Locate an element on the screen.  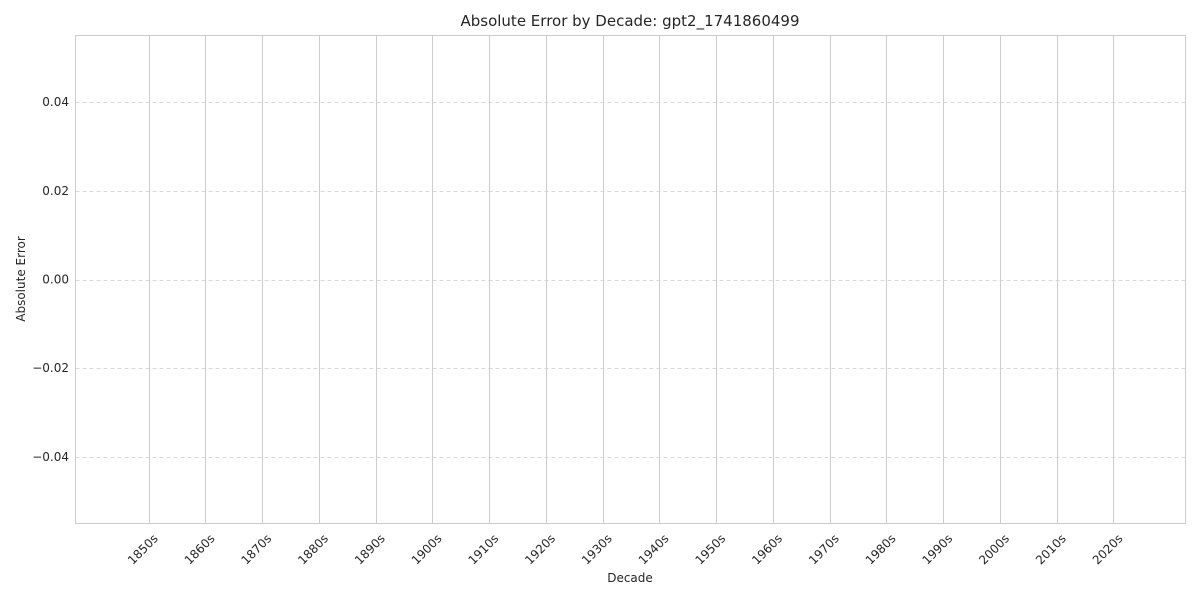
y-tick-label: 0.02 is located at coordinates (55, 191).